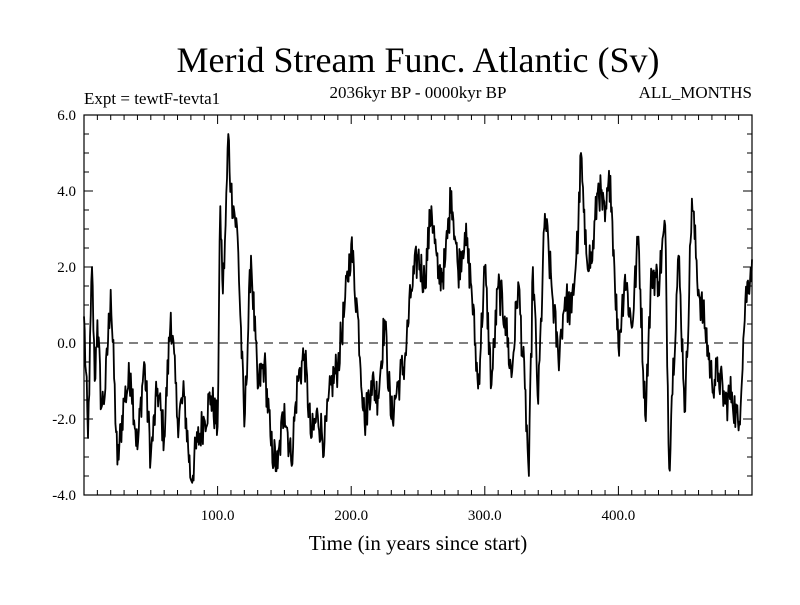 The width and height of the screenshot is (800, 605). Describe the element at coordinates (418, 543) in the screenshot. I see `x-axis-label: Time (in years since start)` at that location.